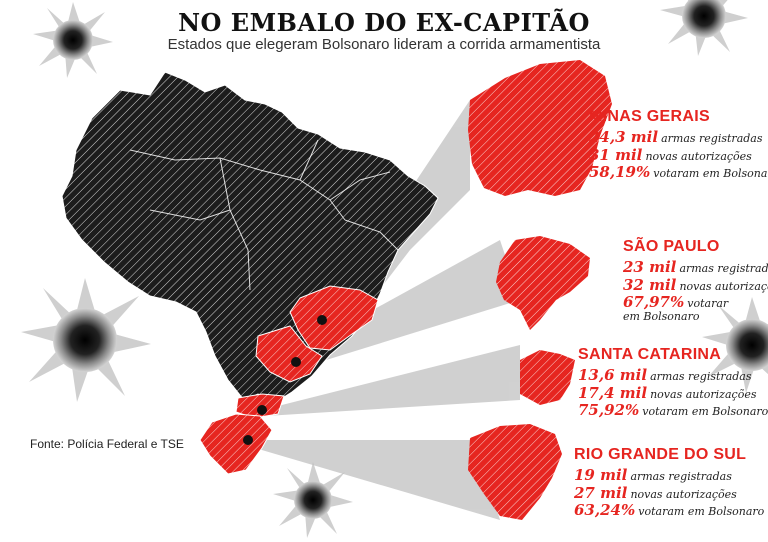 This screenshot has width=768, height=542. I want to click on state-bullet-marks, so click(285, 380).